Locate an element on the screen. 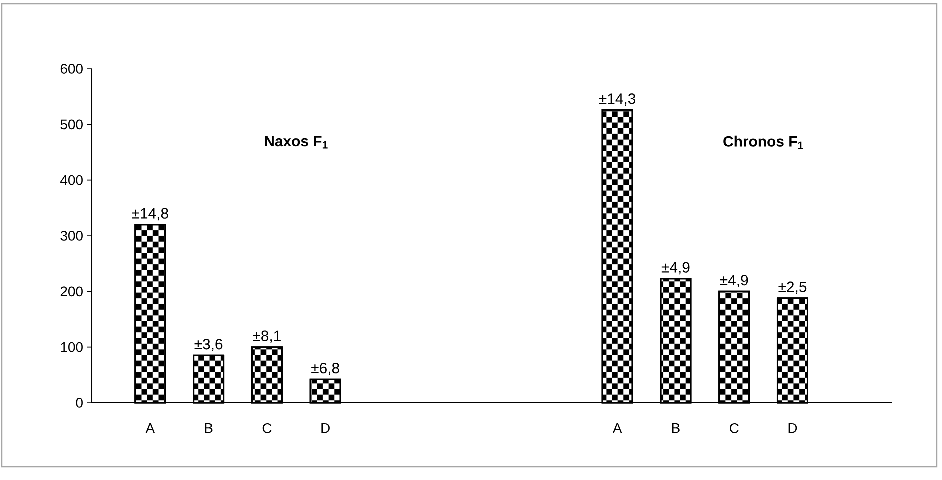  y-tick-label: 500 is located at coordinates (71, 125).